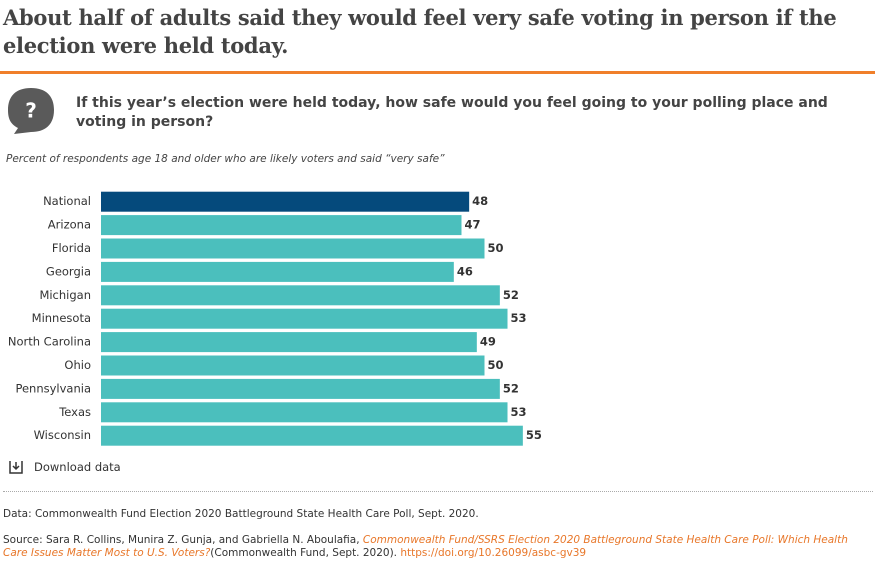  What do you see at coordinates (472, 225) in the screenshot?
I see `value-label: 47` at bounding box center [472, 225].